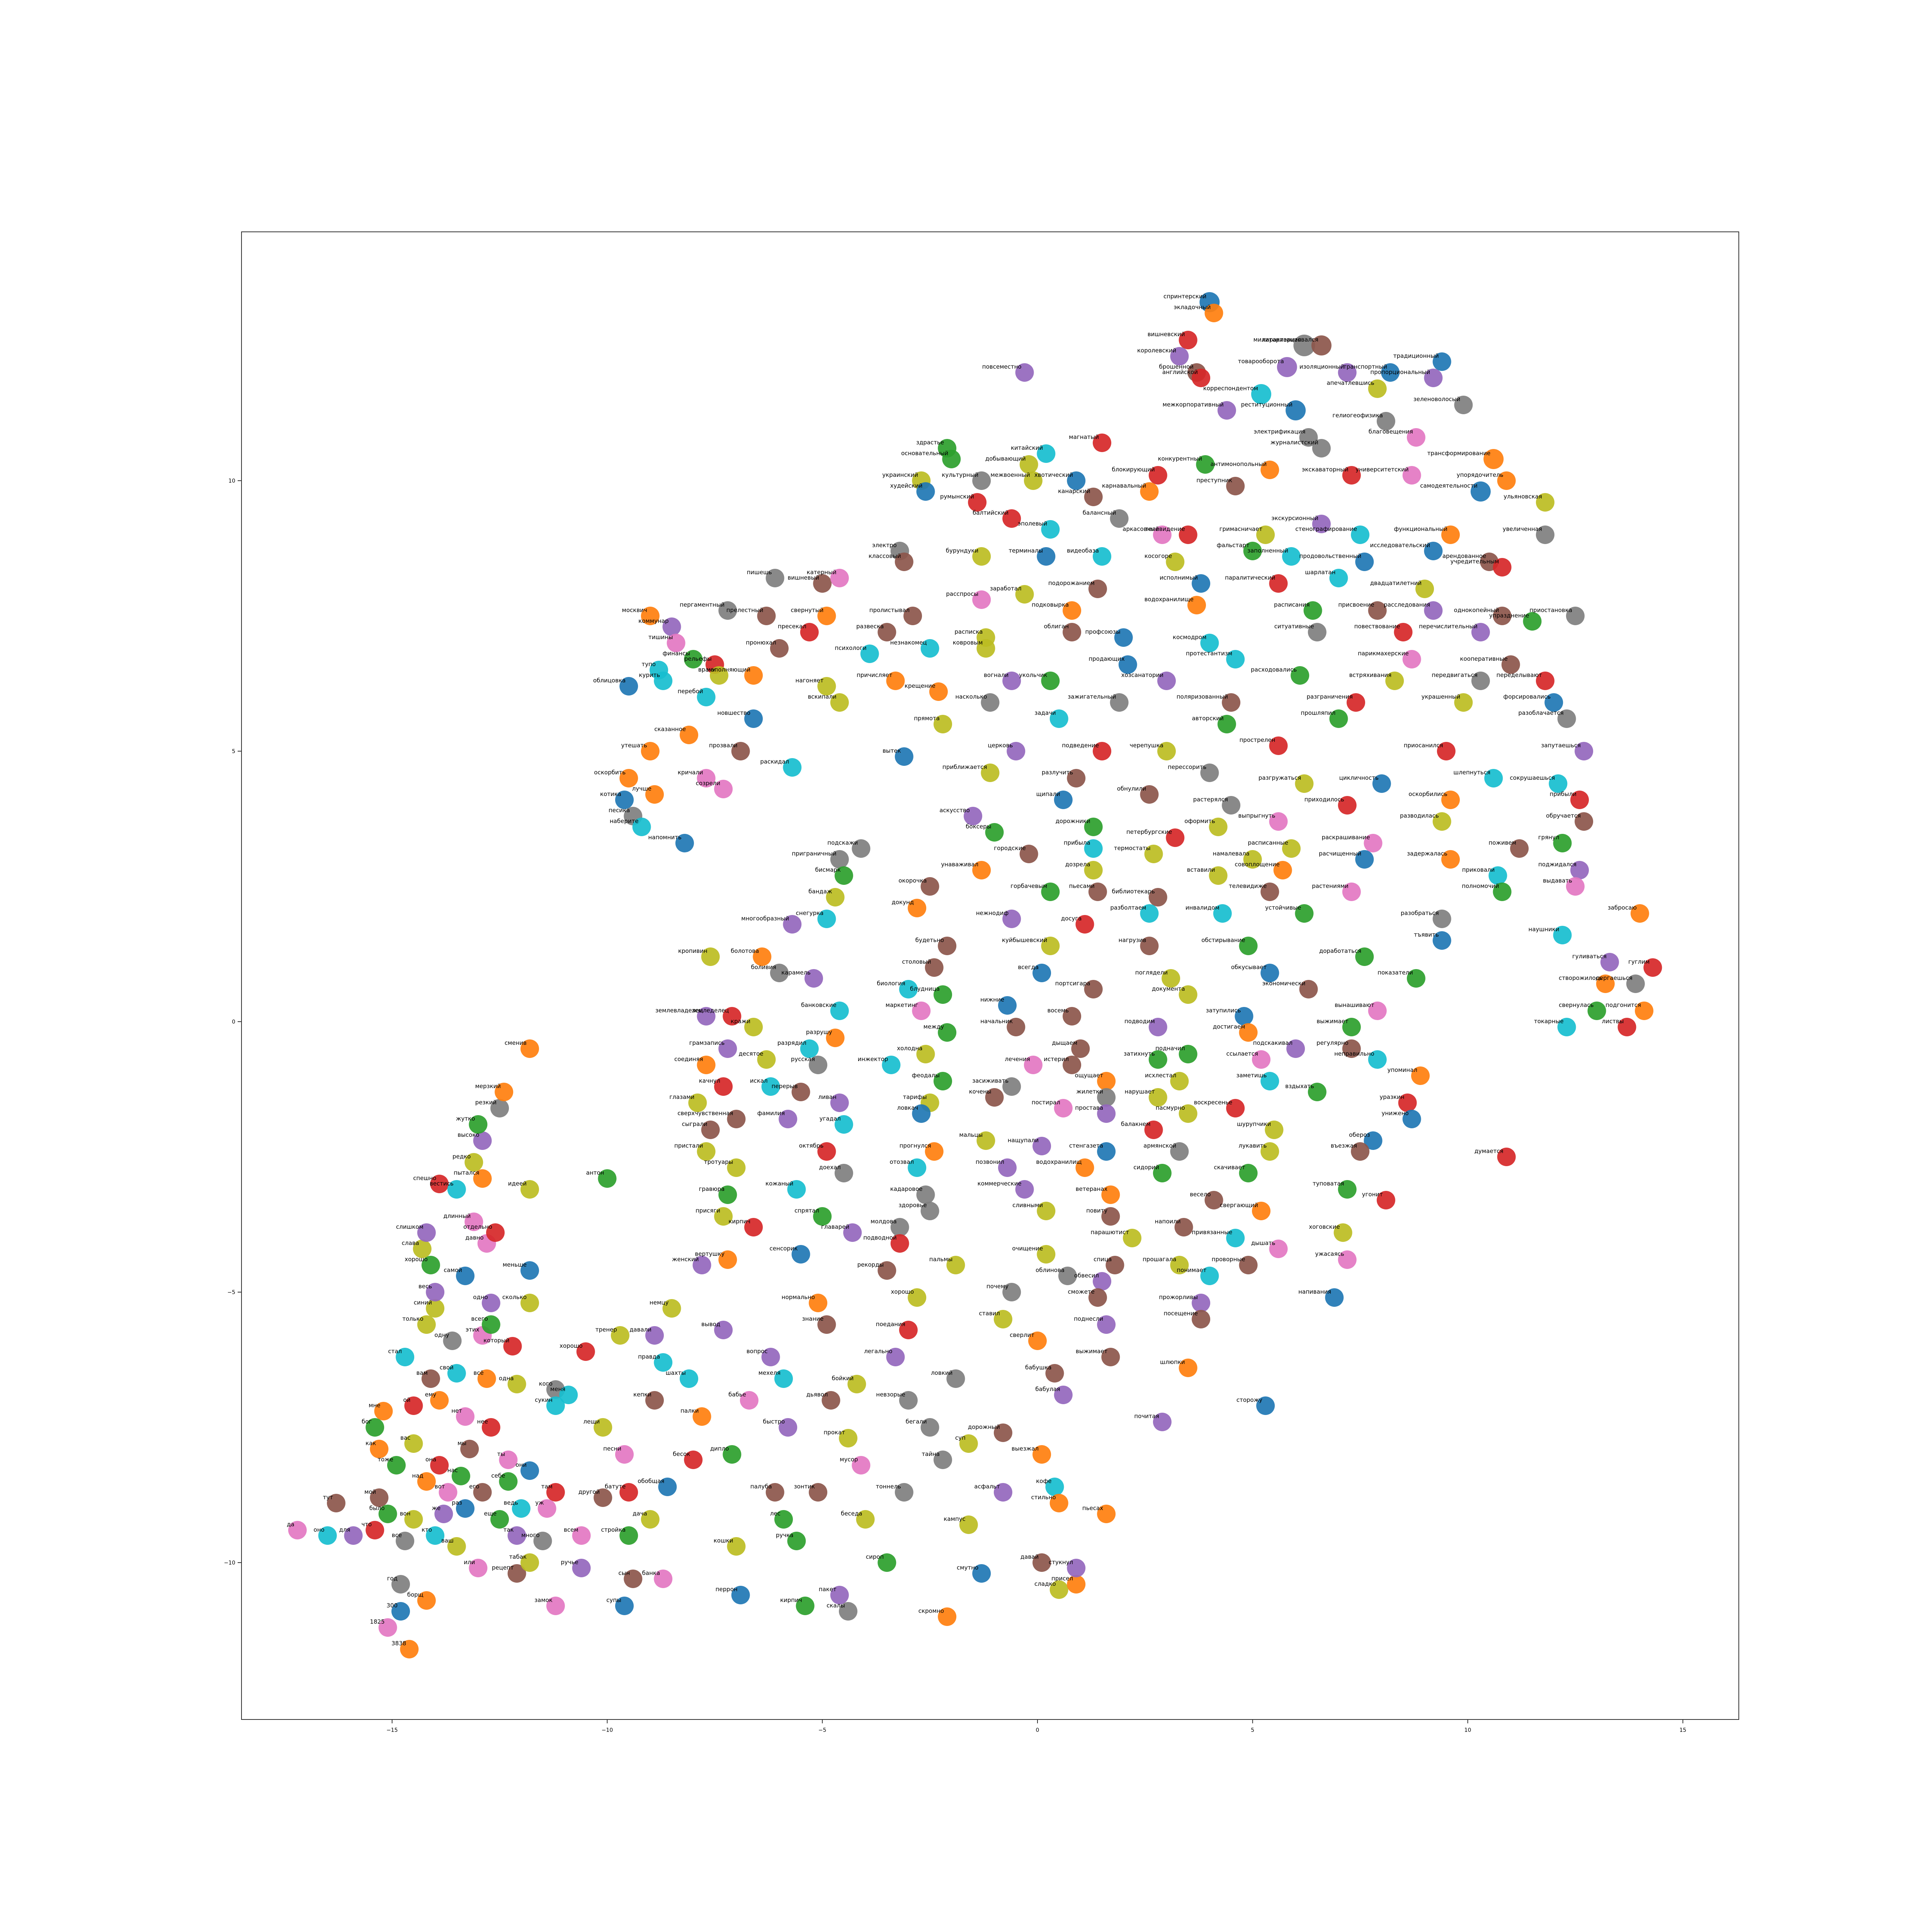 The height and width of the screenshot is (1932, 1932). I want to click on point-label: бесок, so click(681, 1454).